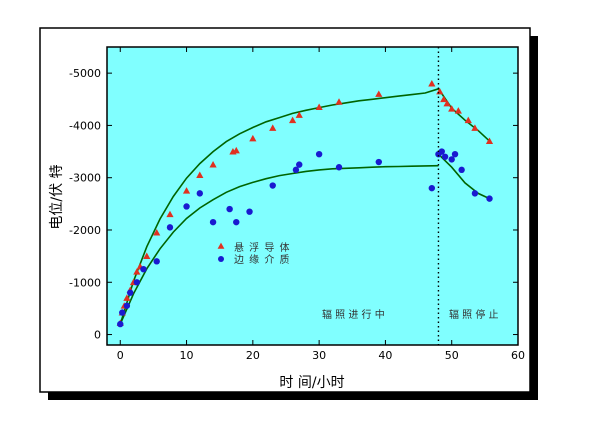 The height and width of the screenshot is (421, 591). What do you see at coordinates (187, 355) in the screenshot?
I see `x-tick-label: 10` at bounding box center [187, 355].